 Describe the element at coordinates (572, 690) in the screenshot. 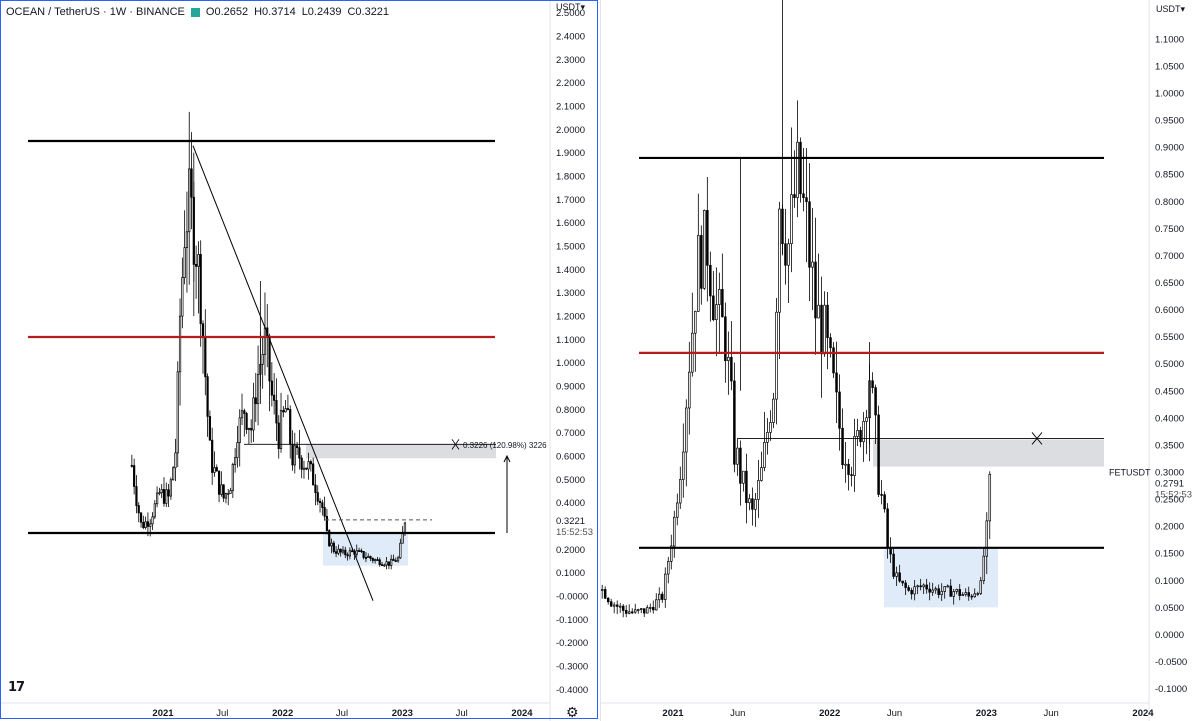

I see `price-tick-label: -0.4000` at that location.